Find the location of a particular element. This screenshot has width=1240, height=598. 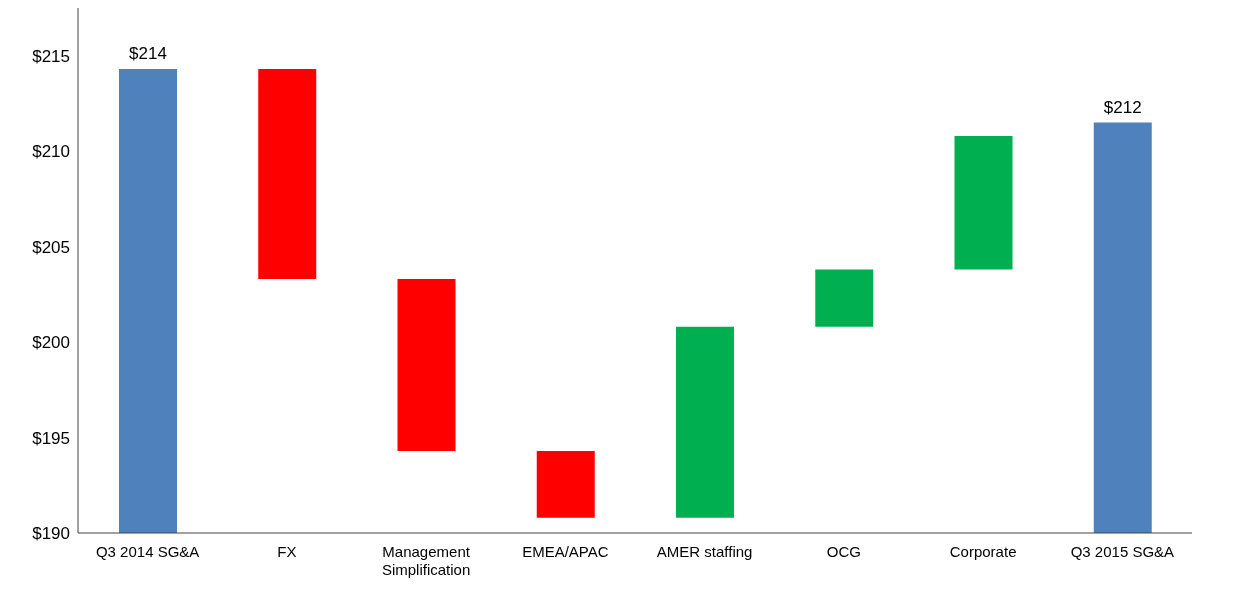

x-tick-label: FX is located at coordinates (287, 551).